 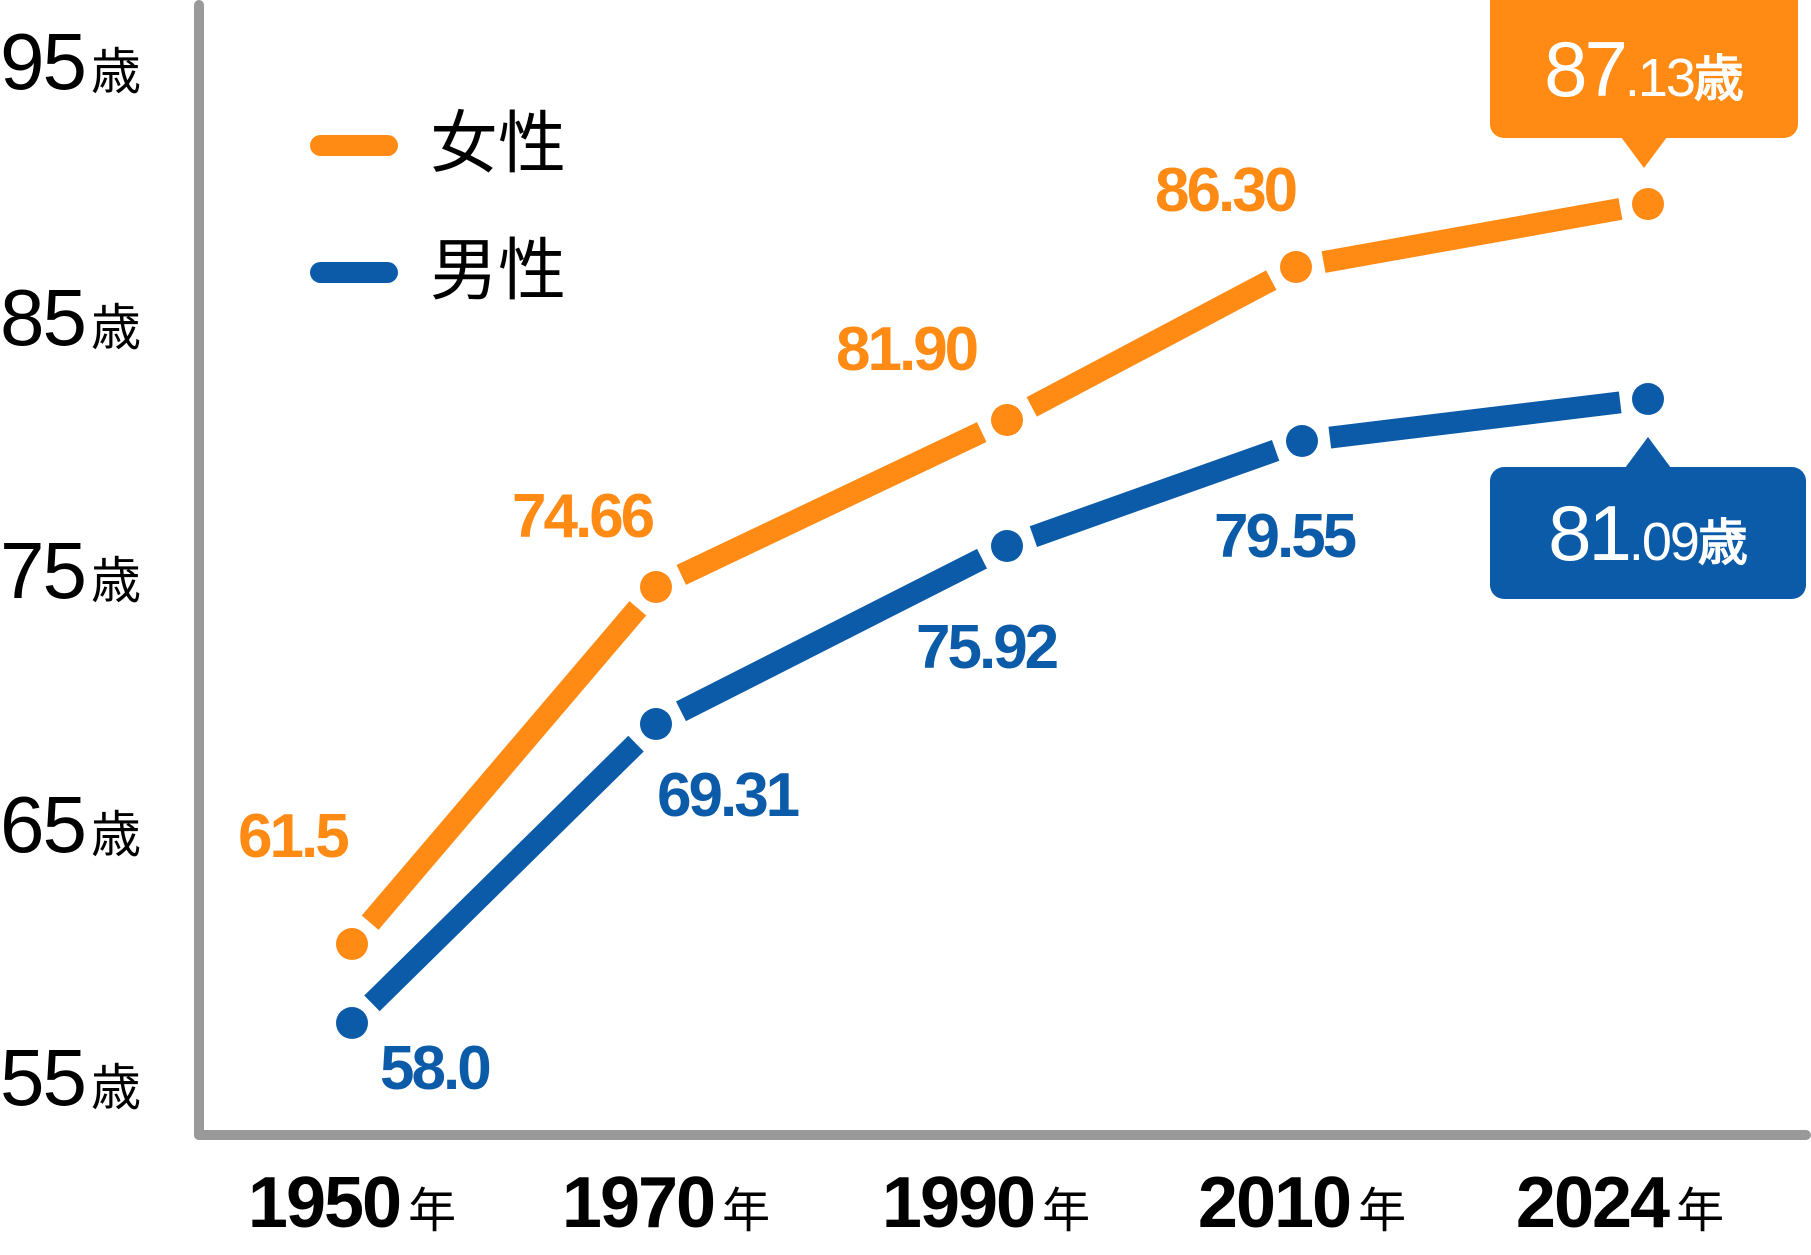 I want to click on y-tick-value: 55, so click(x=43, y=1077).